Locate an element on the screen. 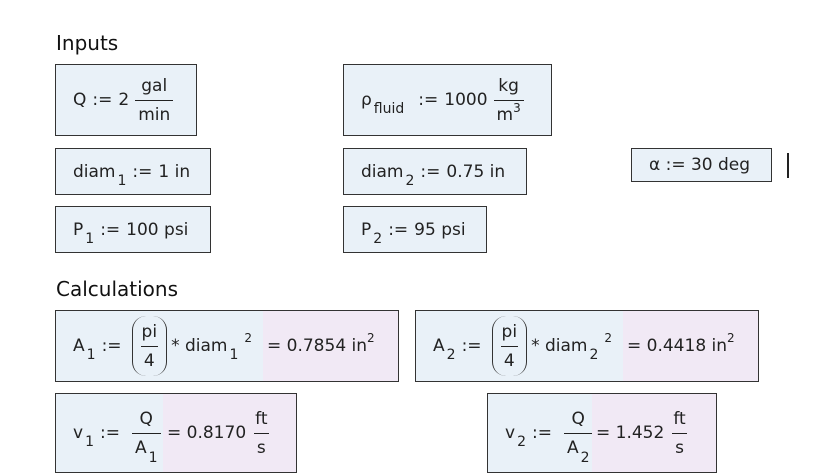  alpha-expression: α := 30 deg is located at coordinates (700, 165).